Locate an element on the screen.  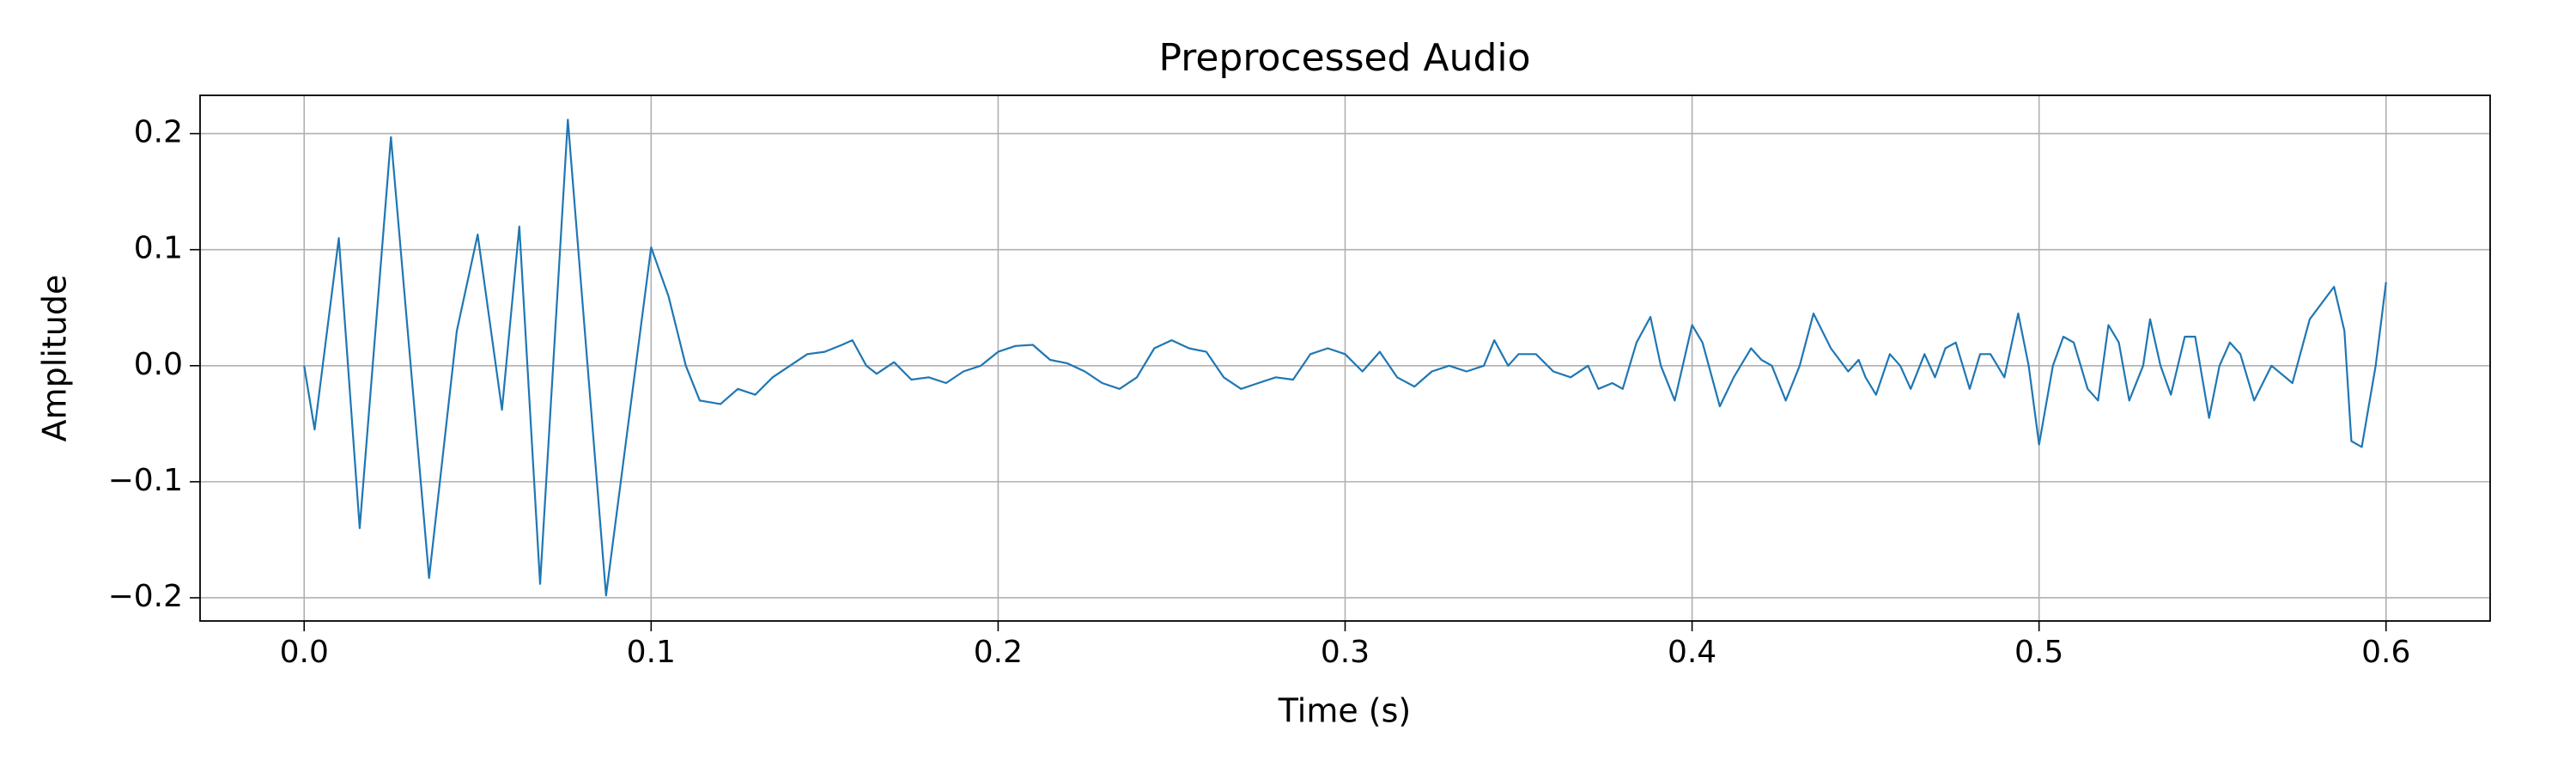
x-tick-label: 0.4 is located at coordinates (1692, 652).